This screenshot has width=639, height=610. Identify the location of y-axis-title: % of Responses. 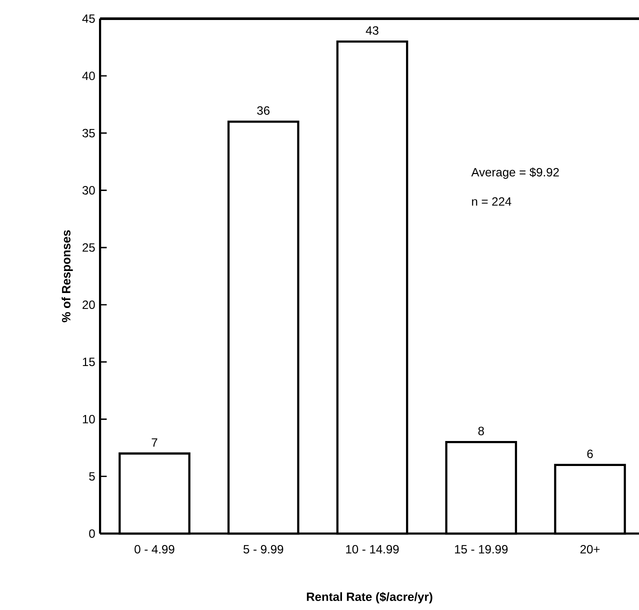
(67, 276).